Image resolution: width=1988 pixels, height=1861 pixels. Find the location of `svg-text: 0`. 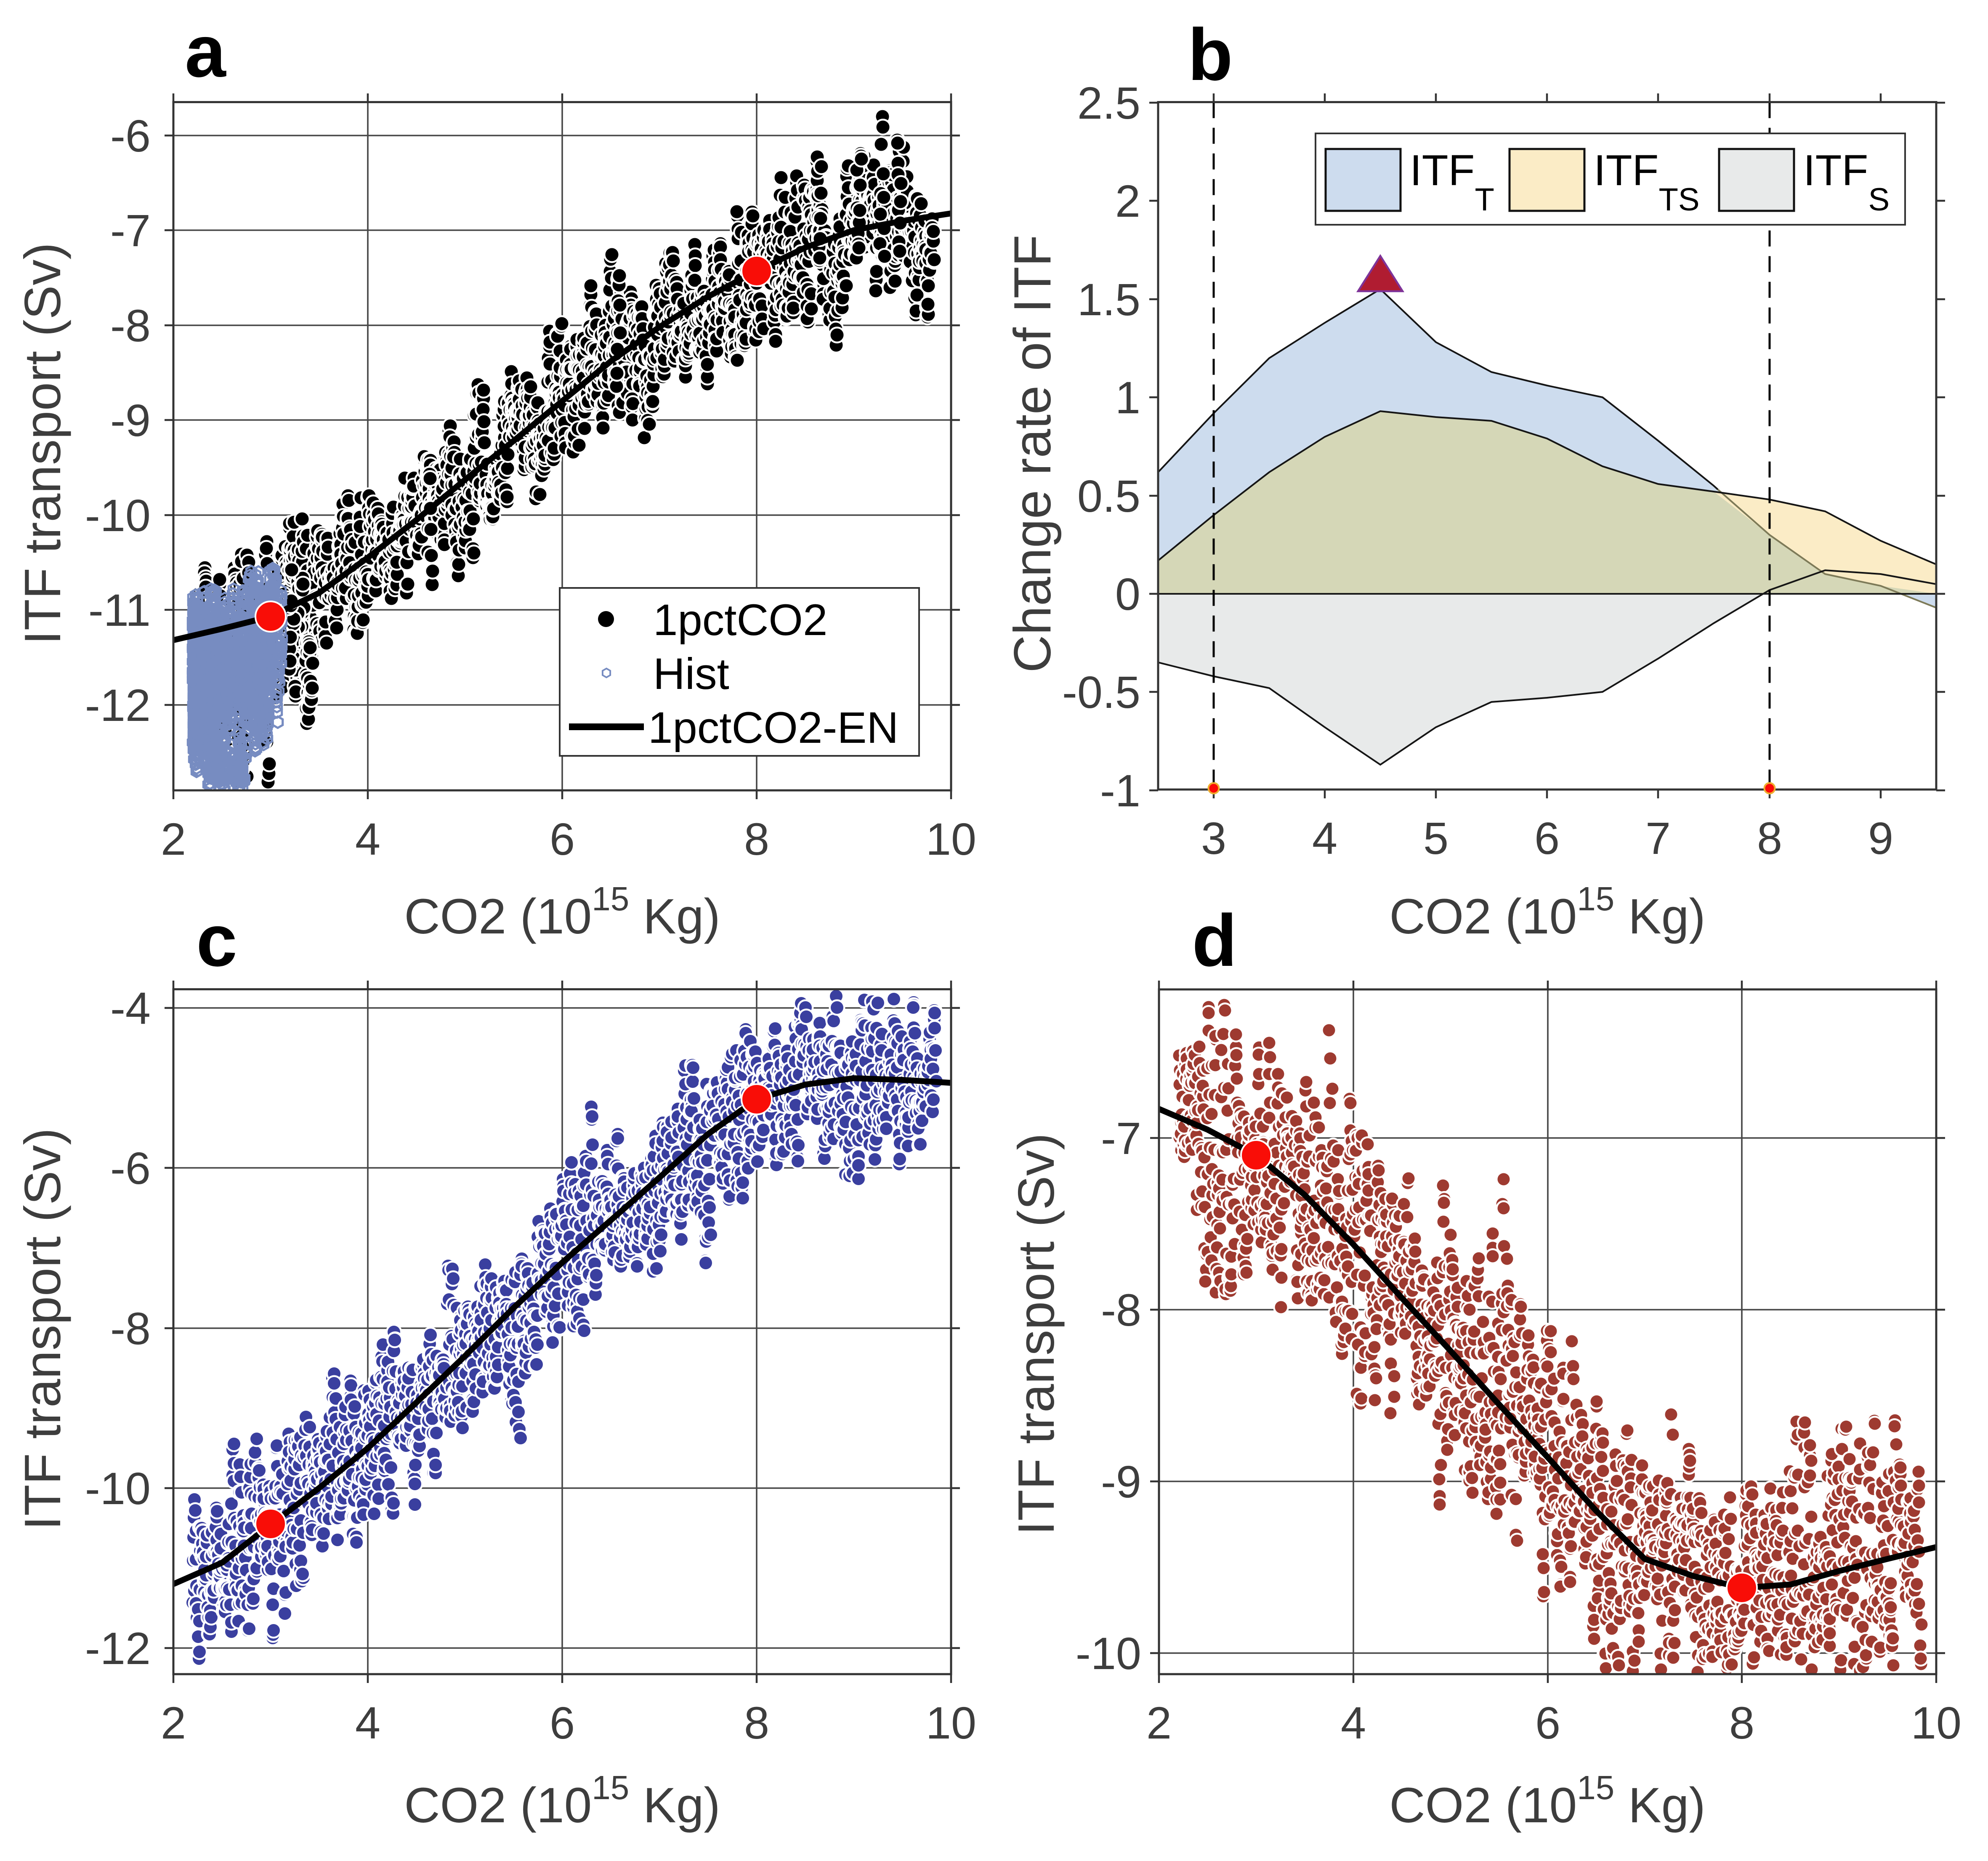

svg-text: 0 is located at coordinates (1127, 594).